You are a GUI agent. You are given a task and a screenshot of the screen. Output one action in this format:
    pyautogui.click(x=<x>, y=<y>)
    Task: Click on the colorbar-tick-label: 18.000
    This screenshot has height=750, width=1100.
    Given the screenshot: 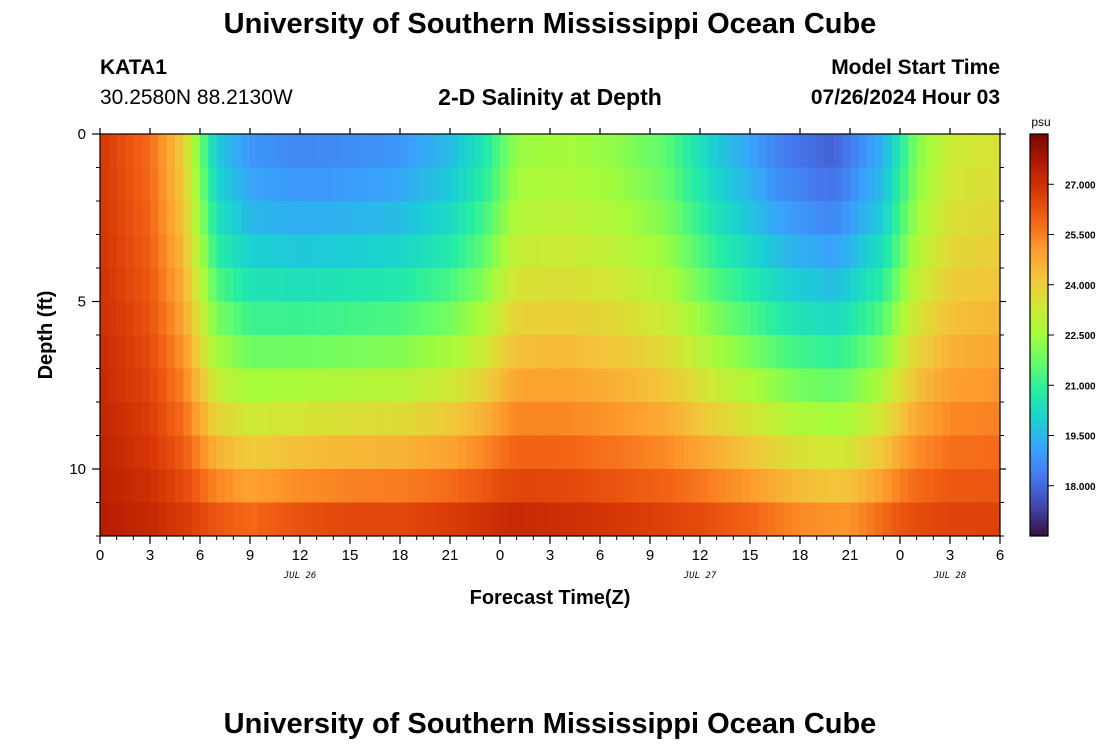 What is the action you would take?
    pyautogui.click(x=1080, y=487)
    